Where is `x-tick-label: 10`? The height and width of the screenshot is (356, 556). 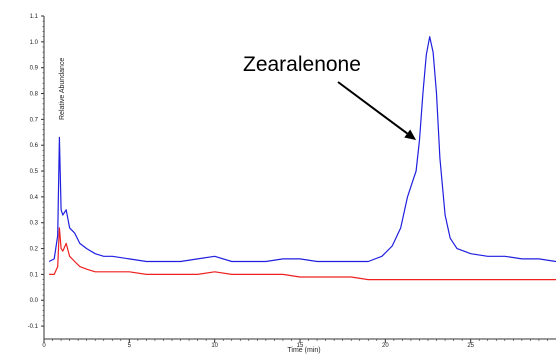 x-tick-label: 10 is located at coordinates (214, 346).